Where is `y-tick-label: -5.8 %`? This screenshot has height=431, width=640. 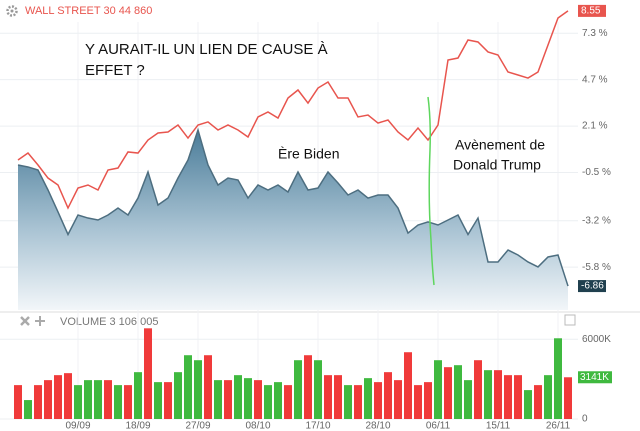 y-tick-label: -5.8 % is located at coordinates (596, 267).